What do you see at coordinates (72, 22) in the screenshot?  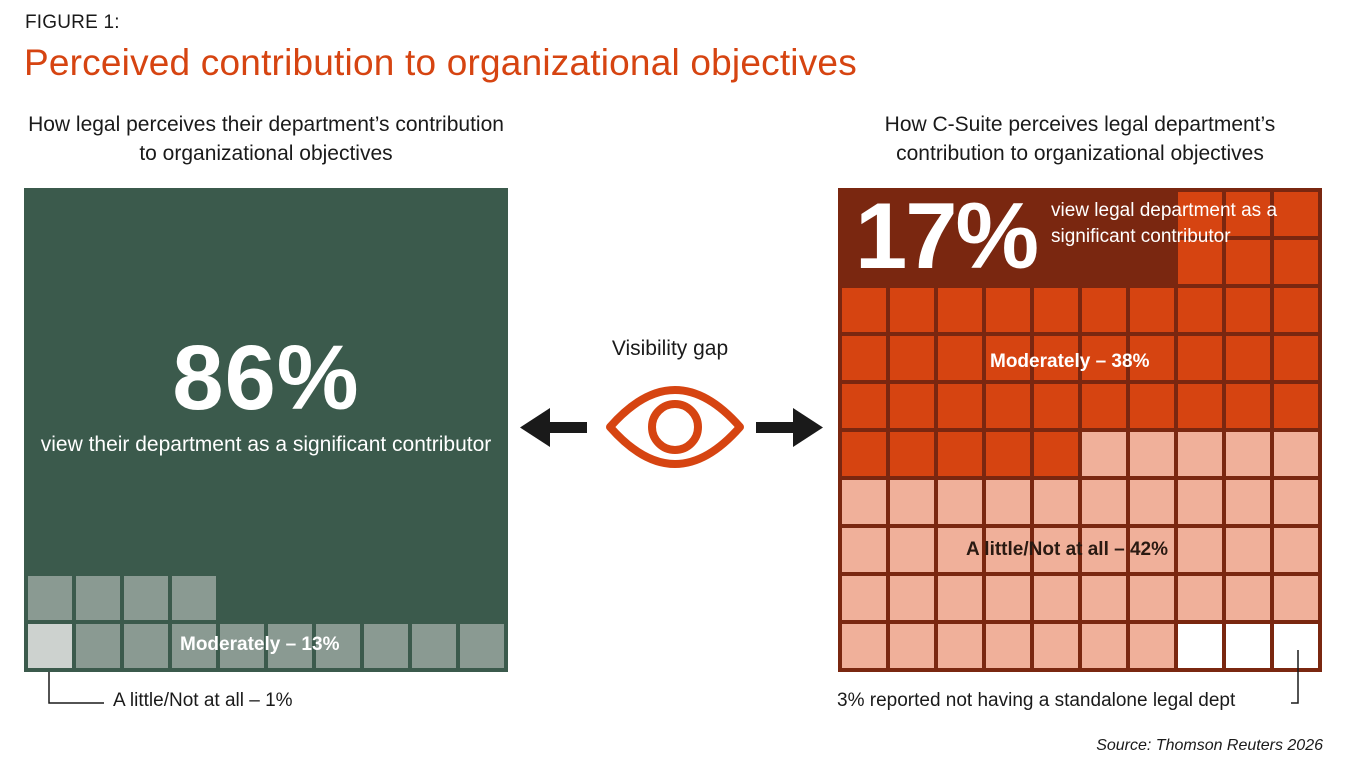 I see `figure-label: FIGURE 1:` at bounding box center [72, 22].